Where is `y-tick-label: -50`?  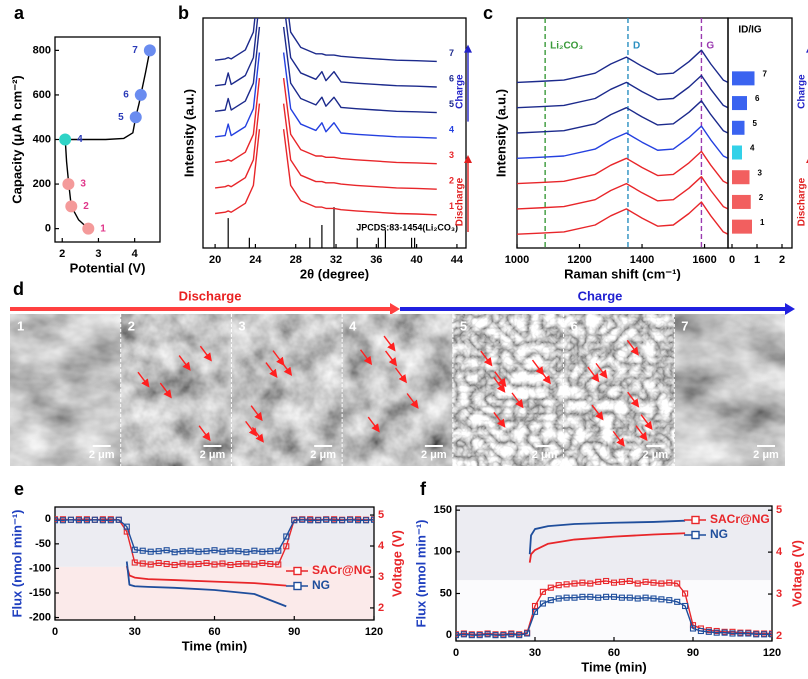
y-tick-label: -50 is located at coordinates (43, 544).